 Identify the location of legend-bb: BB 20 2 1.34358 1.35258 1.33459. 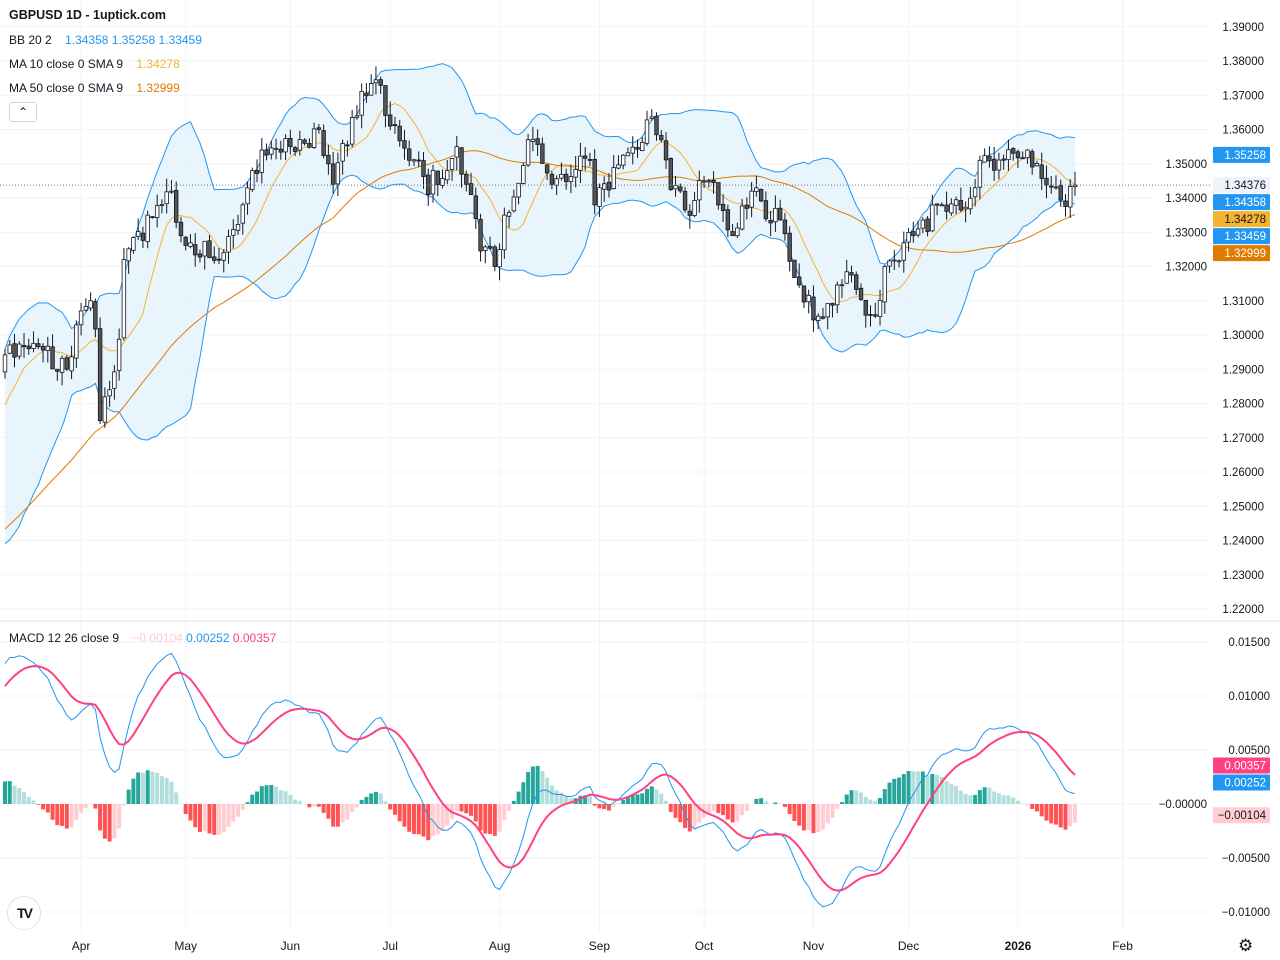
(105, 40).